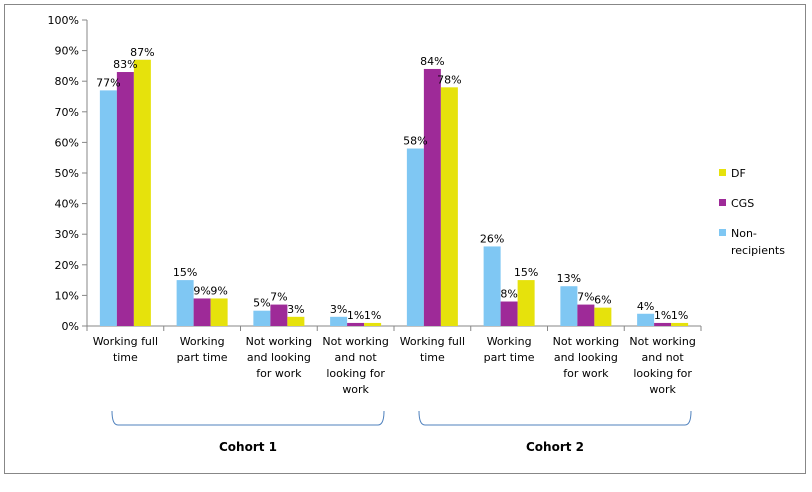  I want to click on y-tick-label: 60%, so click(67, 142).